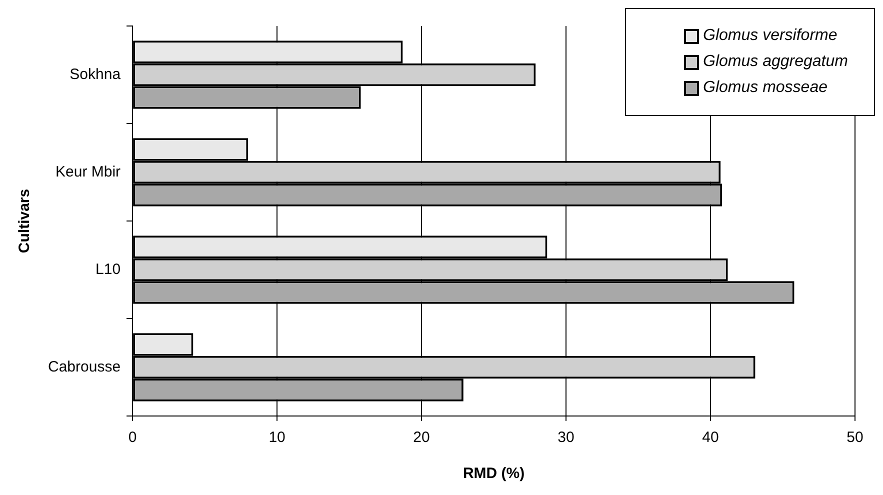 The height and width of the screenshot is (495, 883). What do you see at coordinates (108, 269) in the screenshot?
I see `y-tick-label: L10` at bounding box center [108, 269].